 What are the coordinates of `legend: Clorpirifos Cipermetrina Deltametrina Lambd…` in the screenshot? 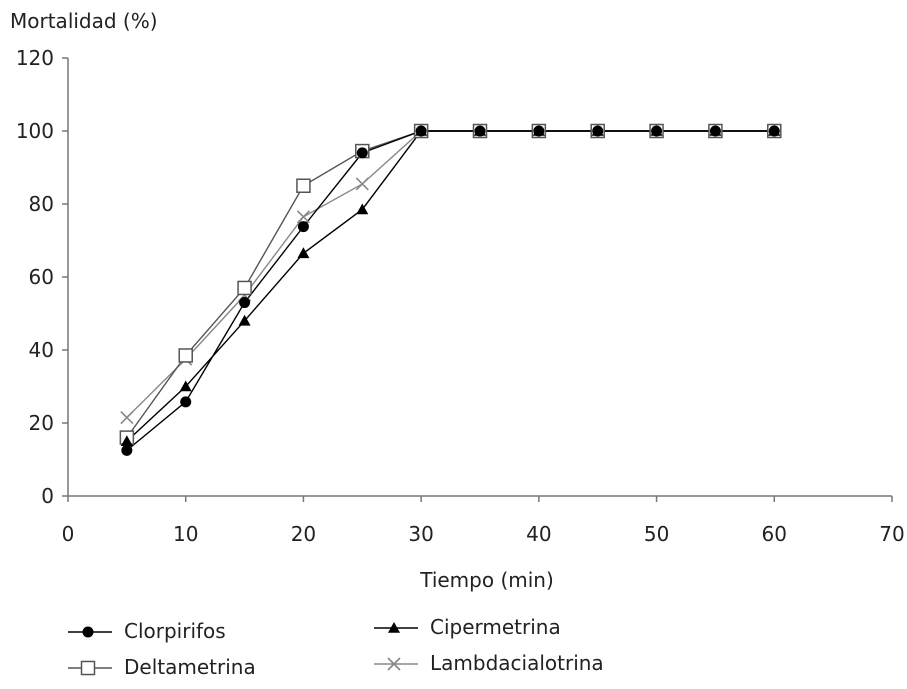 It's located at (336, 647).